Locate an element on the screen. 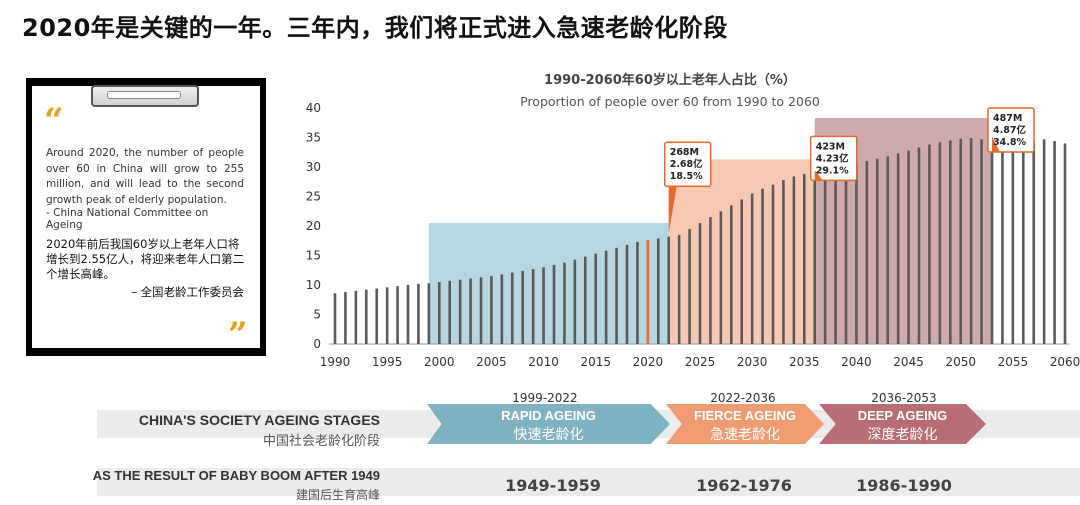  bar-2043 is located at coordinates (888, 250).